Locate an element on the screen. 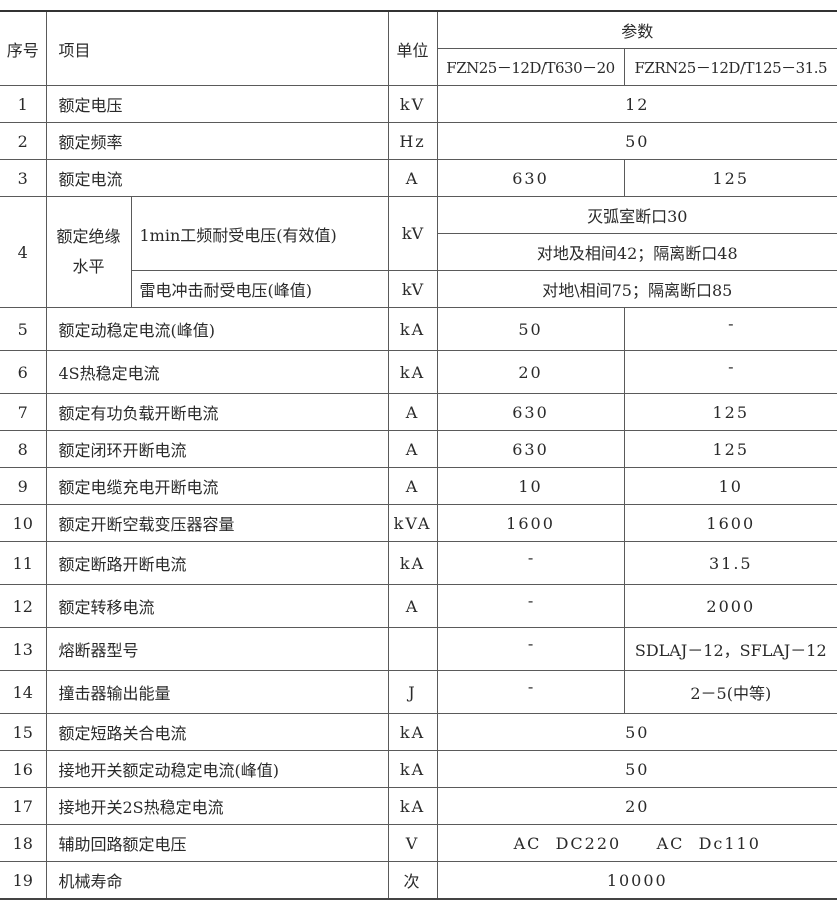  item: 额定电缆充电开断电流 is located at coordinates (217, 486).